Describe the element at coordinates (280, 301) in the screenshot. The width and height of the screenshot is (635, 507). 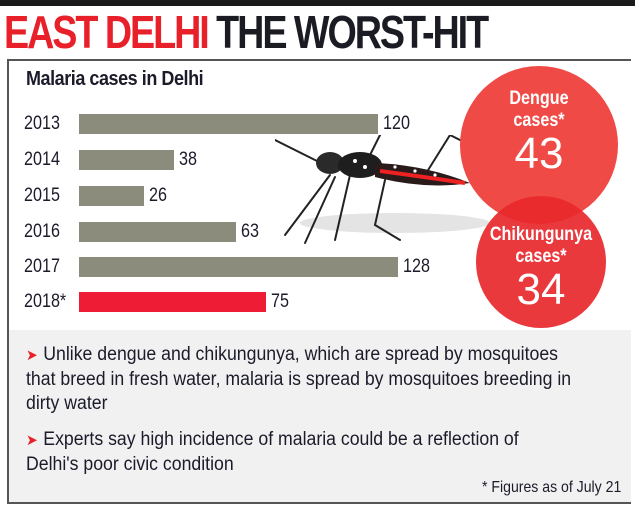
I see `bar-value: 75` at that location.